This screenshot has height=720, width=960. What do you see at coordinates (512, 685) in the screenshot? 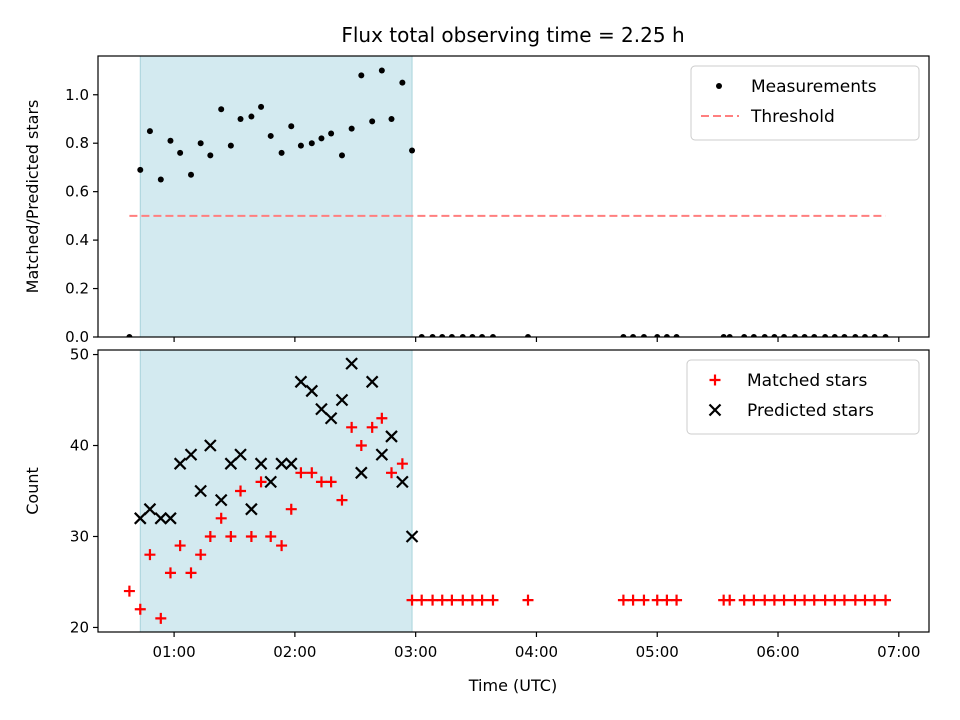
I see `x-axis-title: Time (UTC)` at bounding box center [512, 685].